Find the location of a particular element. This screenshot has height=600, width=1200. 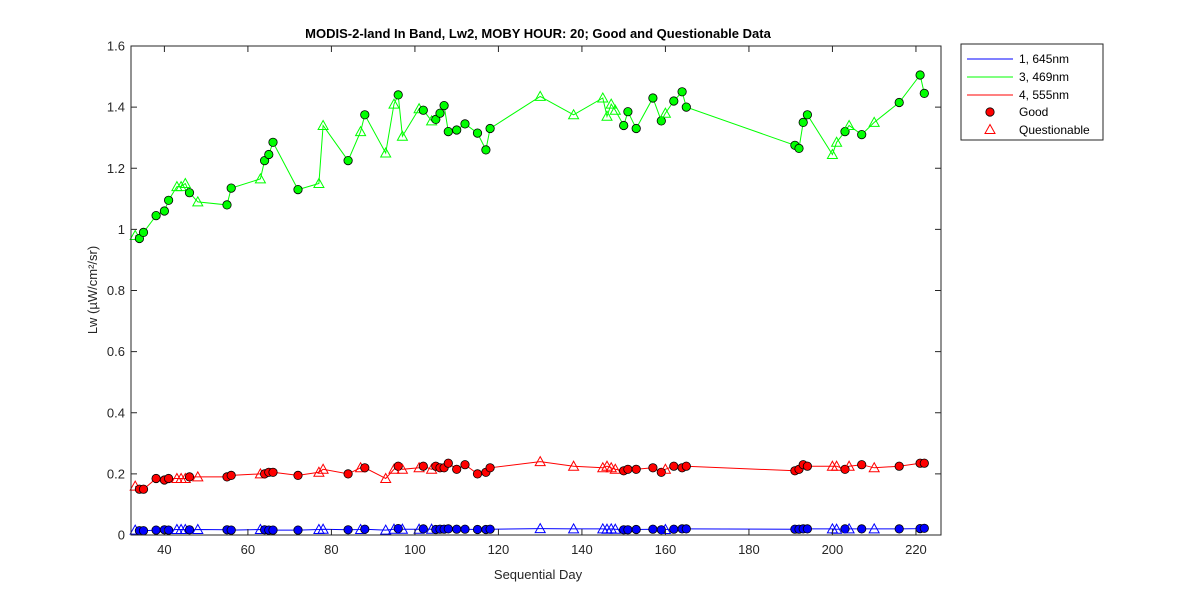

y-tick-label: 0.2 is located at coordinates (116, 473).